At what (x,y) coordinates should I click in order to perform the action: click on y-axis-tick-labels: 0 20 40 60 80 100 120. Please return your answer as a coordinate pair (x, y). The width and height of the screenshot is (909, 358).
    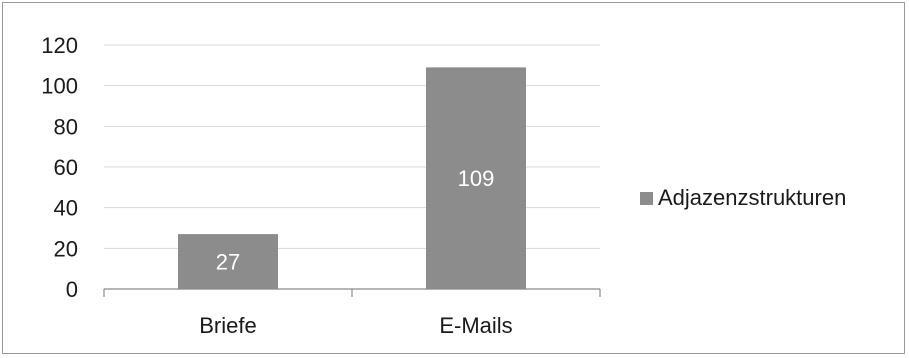
    Looking at the image, I should click on (59, 167).